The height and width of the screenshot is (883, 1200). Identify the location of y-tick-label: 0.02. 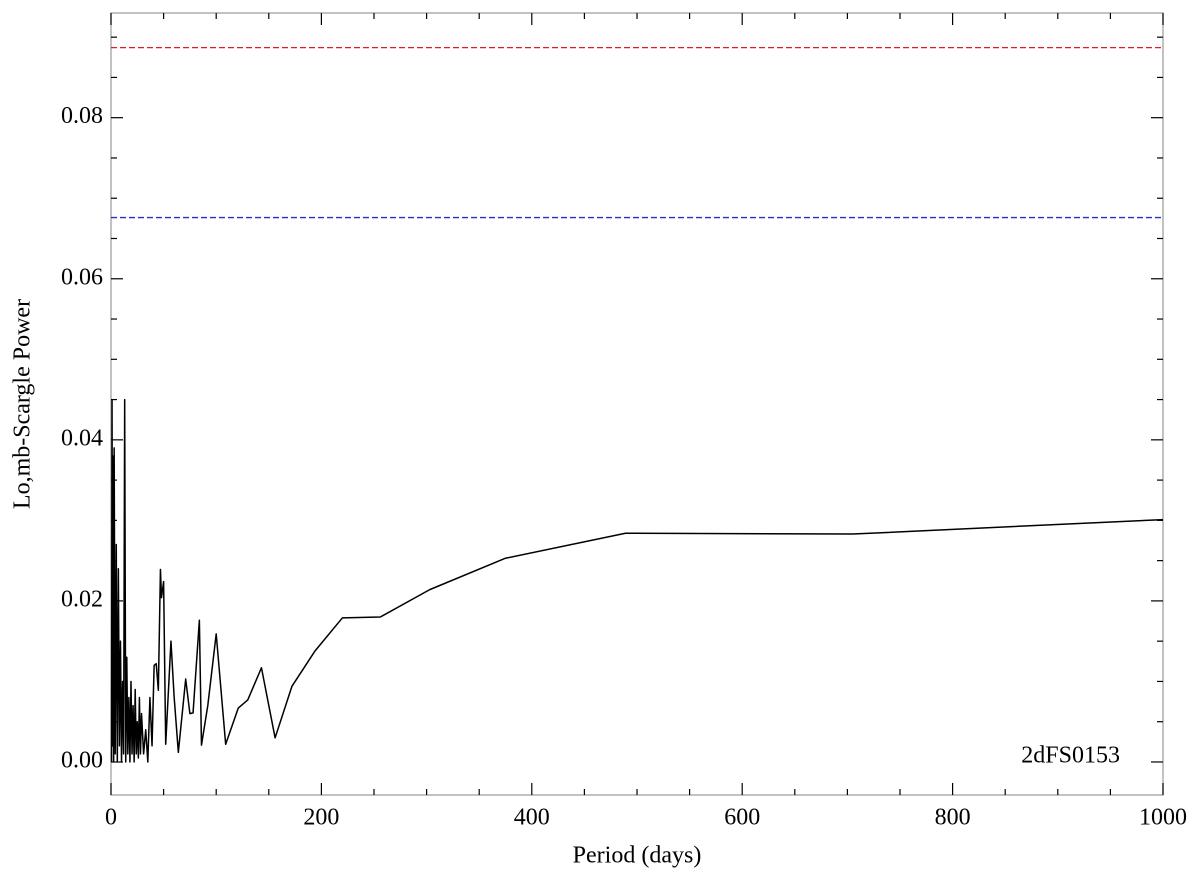
(82, 599).